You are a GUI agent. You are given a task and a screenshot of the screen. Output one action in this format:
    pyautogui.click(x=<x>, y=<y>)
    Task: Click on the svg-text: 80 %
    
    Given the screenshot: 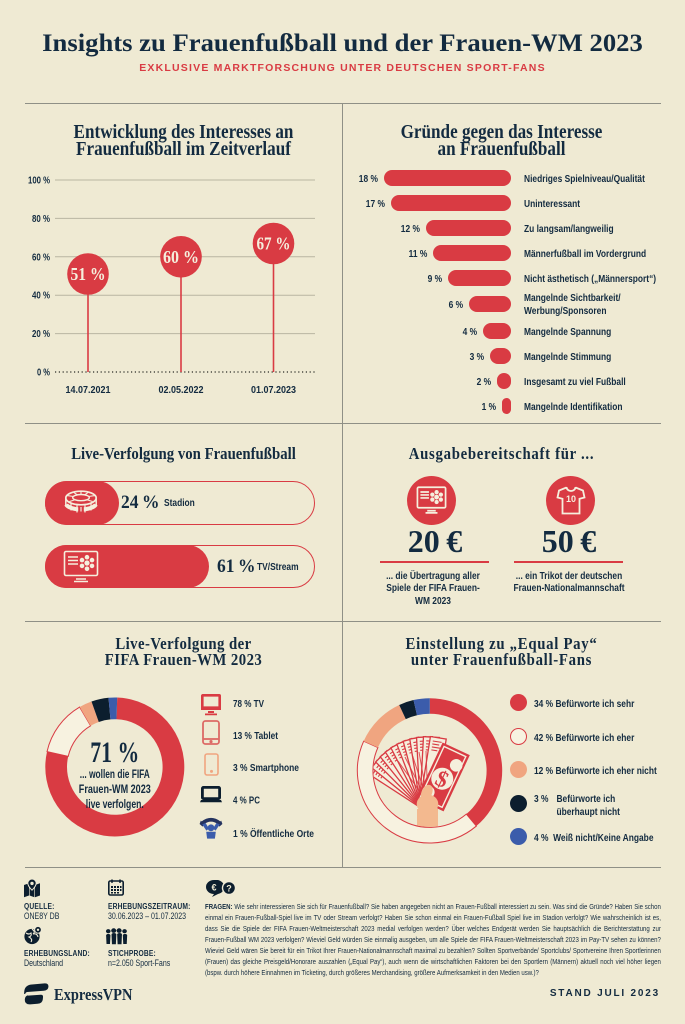 What is the action you would take?
    pyautogui.click(x=41, y=219)
    